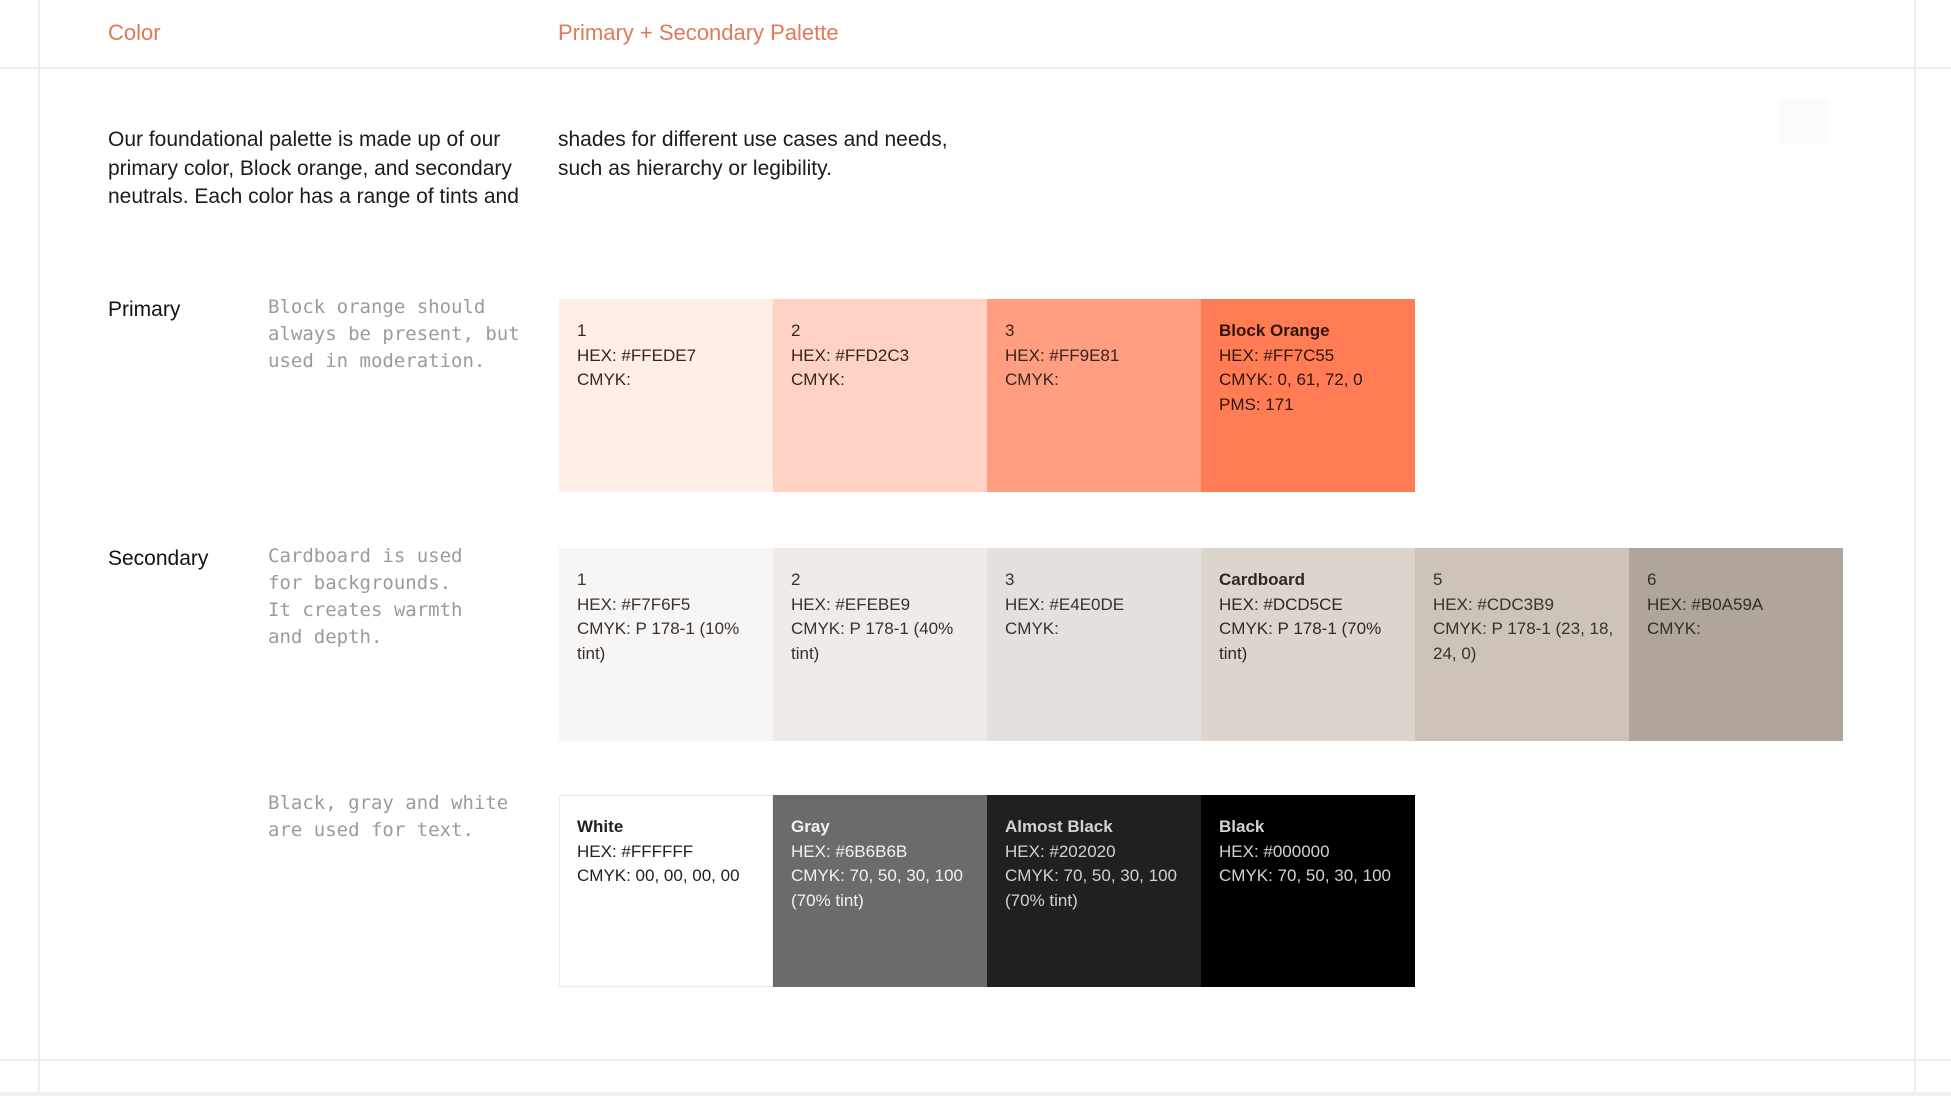 This screenshot has height=1096, width=1951. I want to click on primary-row-label: Primary, so click(144, 309).